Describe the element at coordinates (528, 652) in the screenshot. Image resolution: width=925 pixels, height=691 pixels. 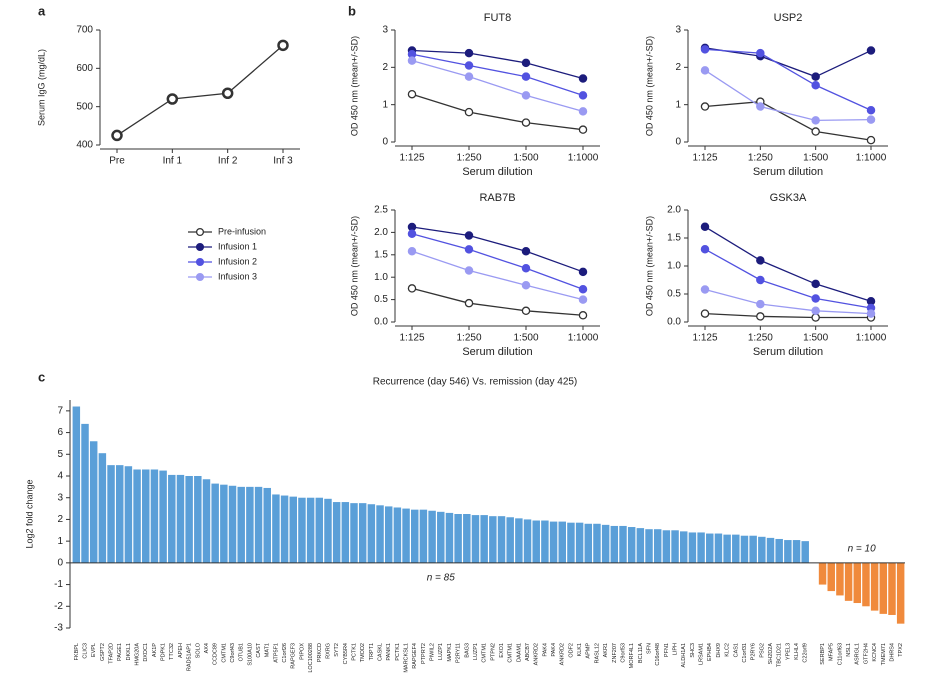
I see `x-tick-label: ABCB7` at that location.